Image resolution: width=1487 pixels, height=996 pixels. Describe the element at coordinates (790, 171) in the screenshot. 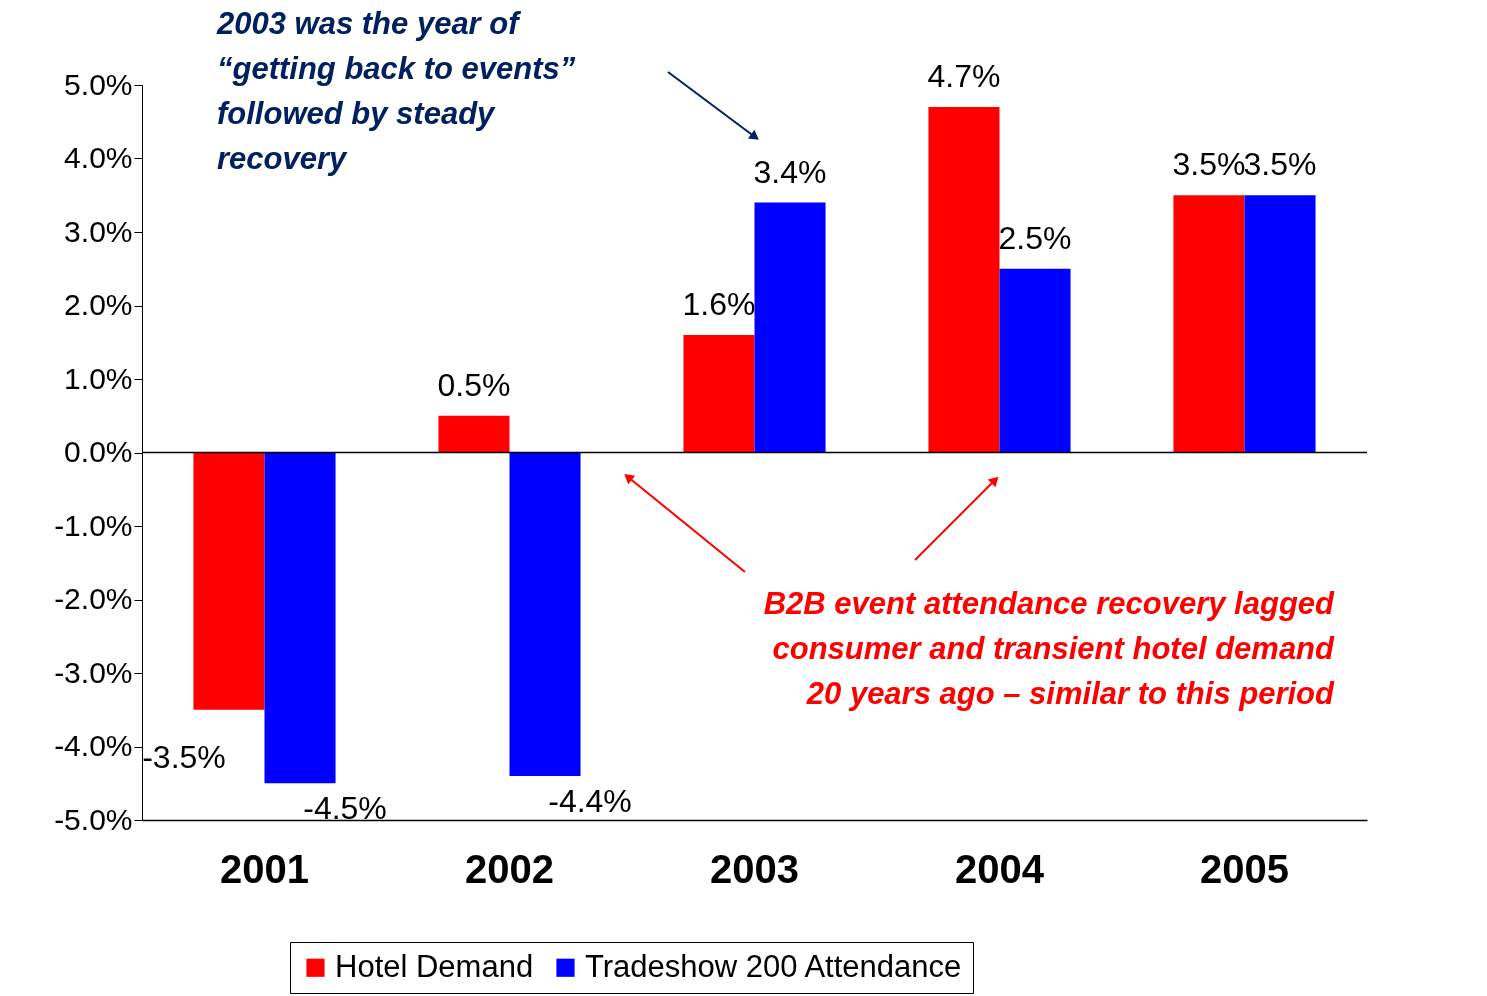

I see `data-label: 3.4%` at that location.